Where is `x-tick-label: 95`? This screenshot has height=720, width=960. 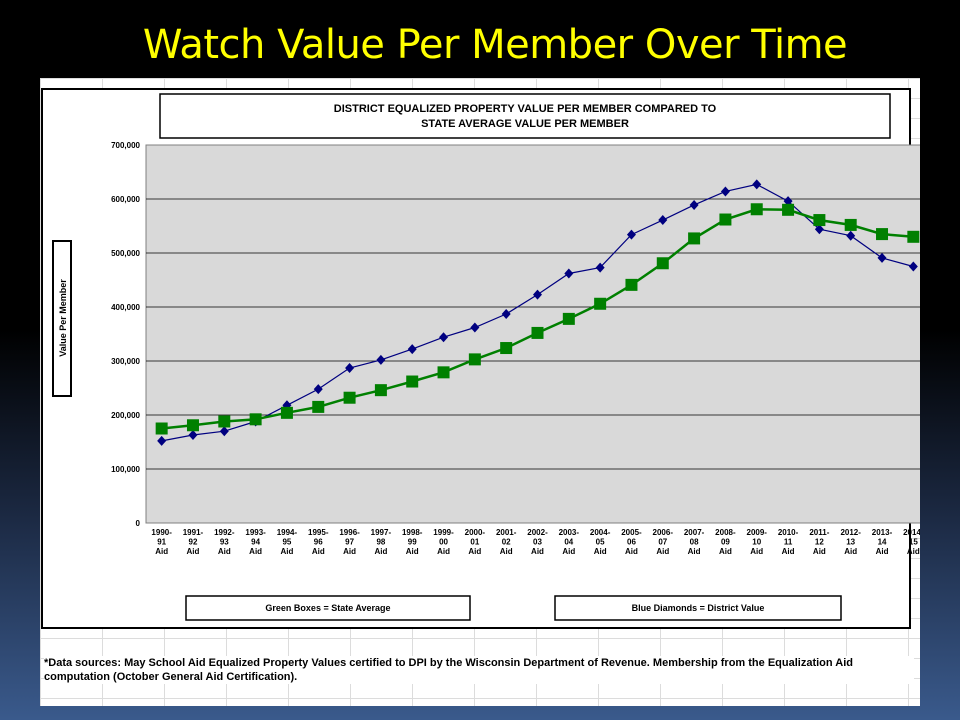 x-tick-label: 95 is located at coordinates (286, 542).